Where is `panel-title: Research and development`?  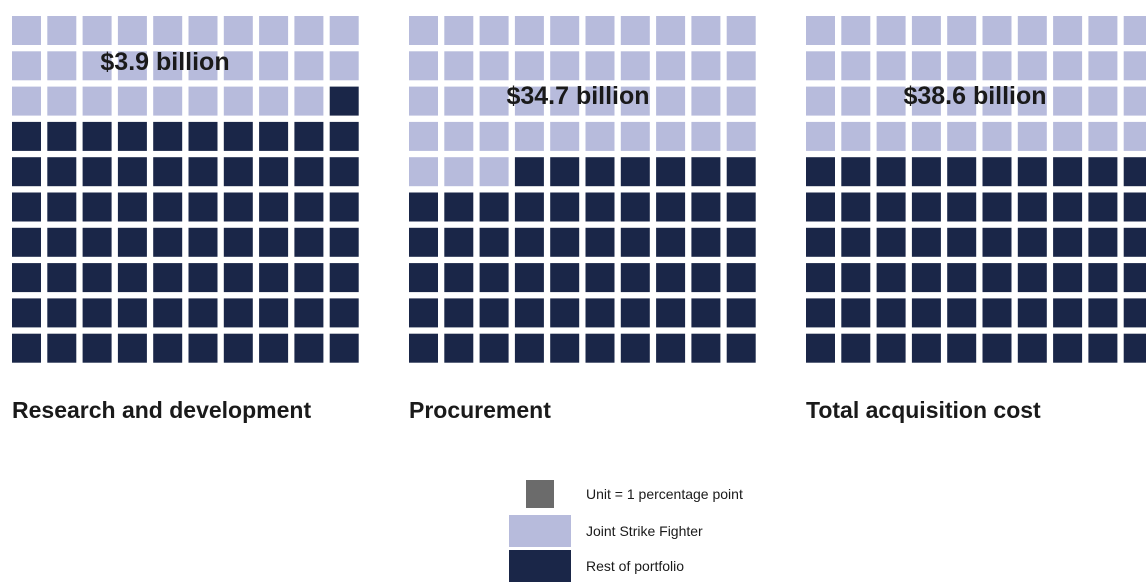
panel-title: Research and development is located at coordinates (161, 410).